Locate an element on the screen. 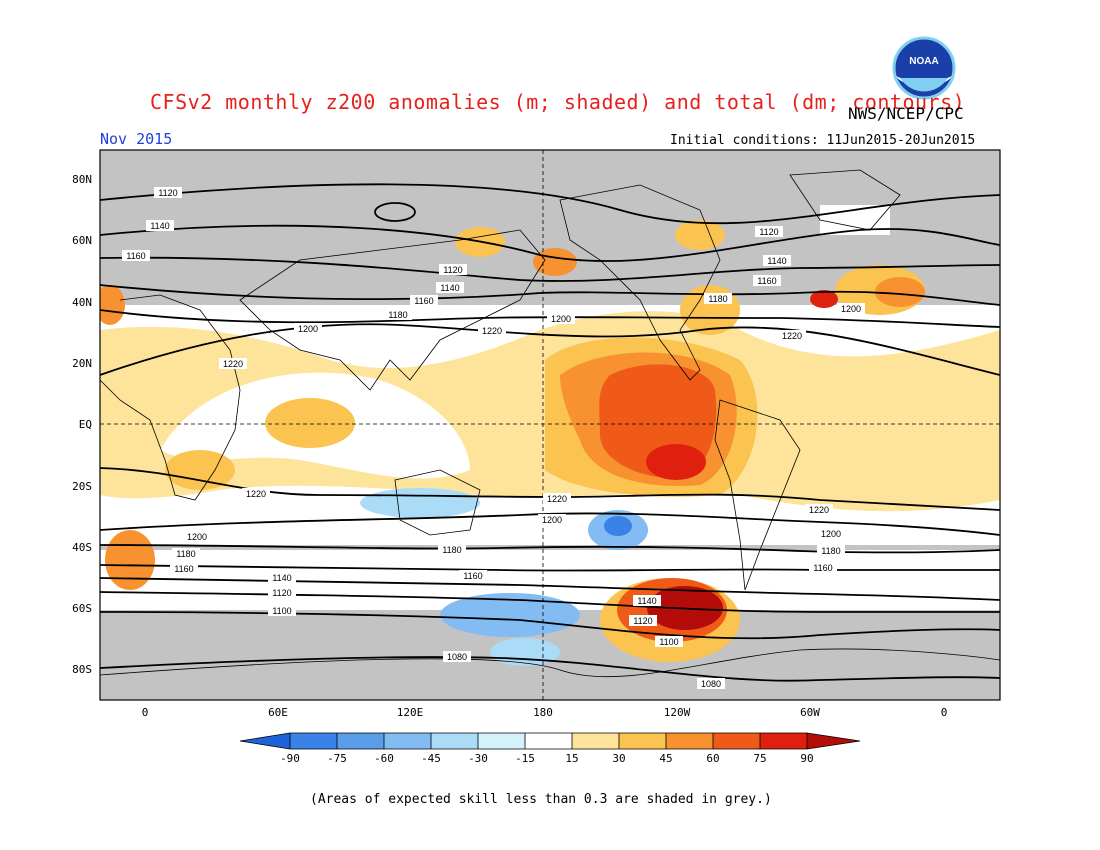 Image resolution: width=1100 pixels, height=850 pixels. initial-conditions: Initial conditions: 11Jun2015-20Jun2015 is located at coordinates (823, 140).